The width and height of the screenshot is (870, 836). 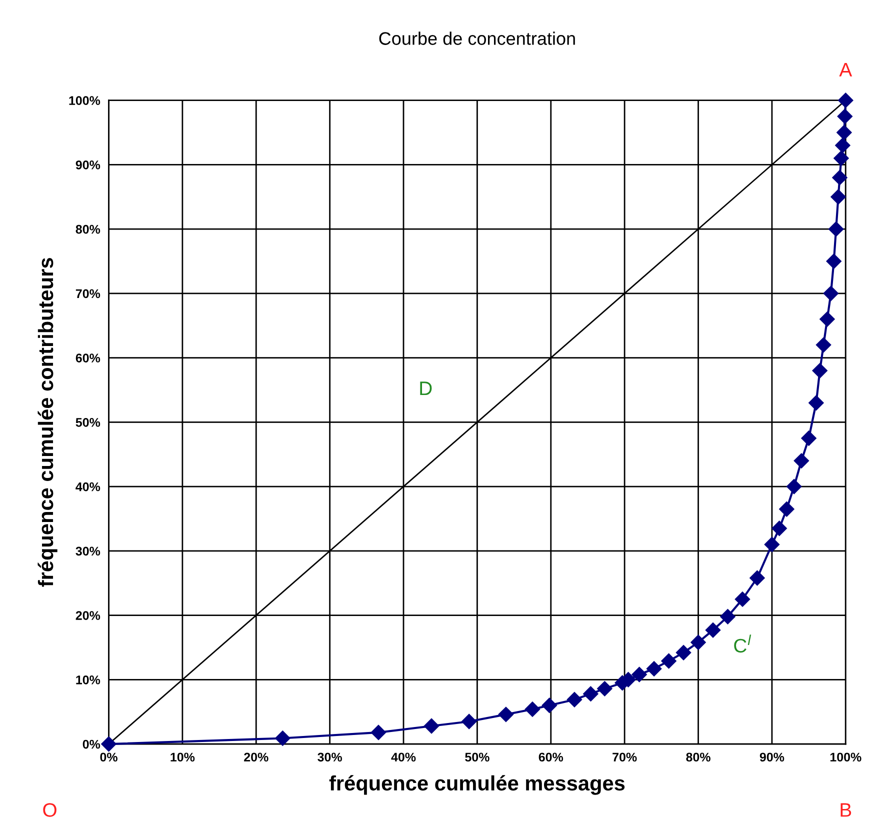 I want to click on annotation: D, so click(x=426, y=389).